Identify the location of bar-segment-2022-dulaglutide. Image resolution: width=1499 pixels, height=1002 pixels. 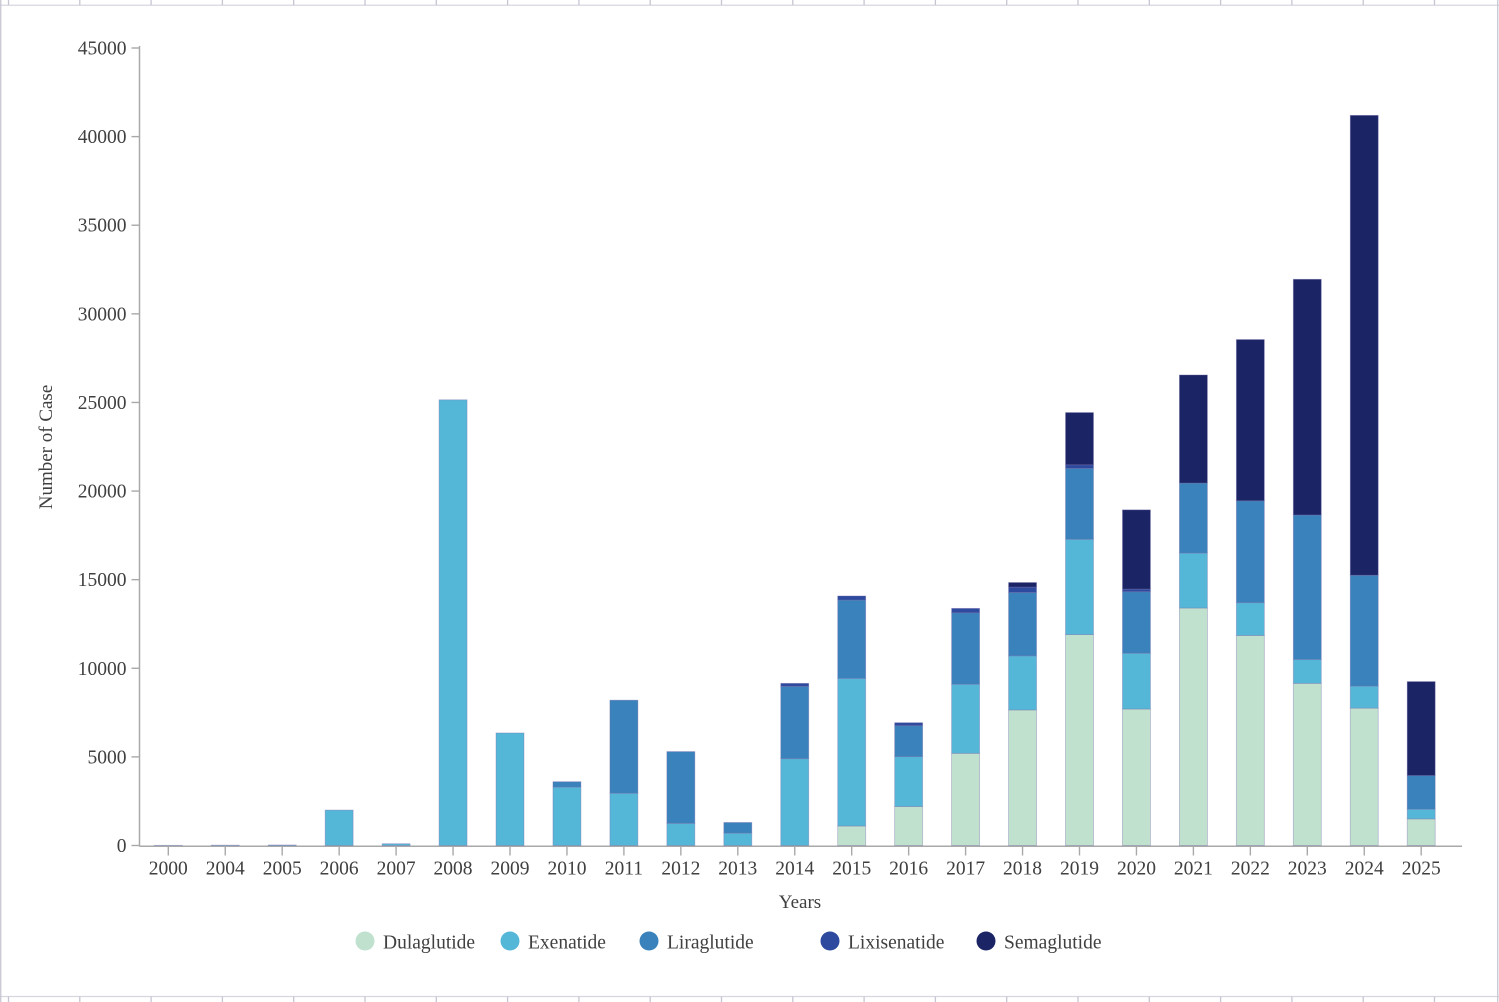
(1250, 740).